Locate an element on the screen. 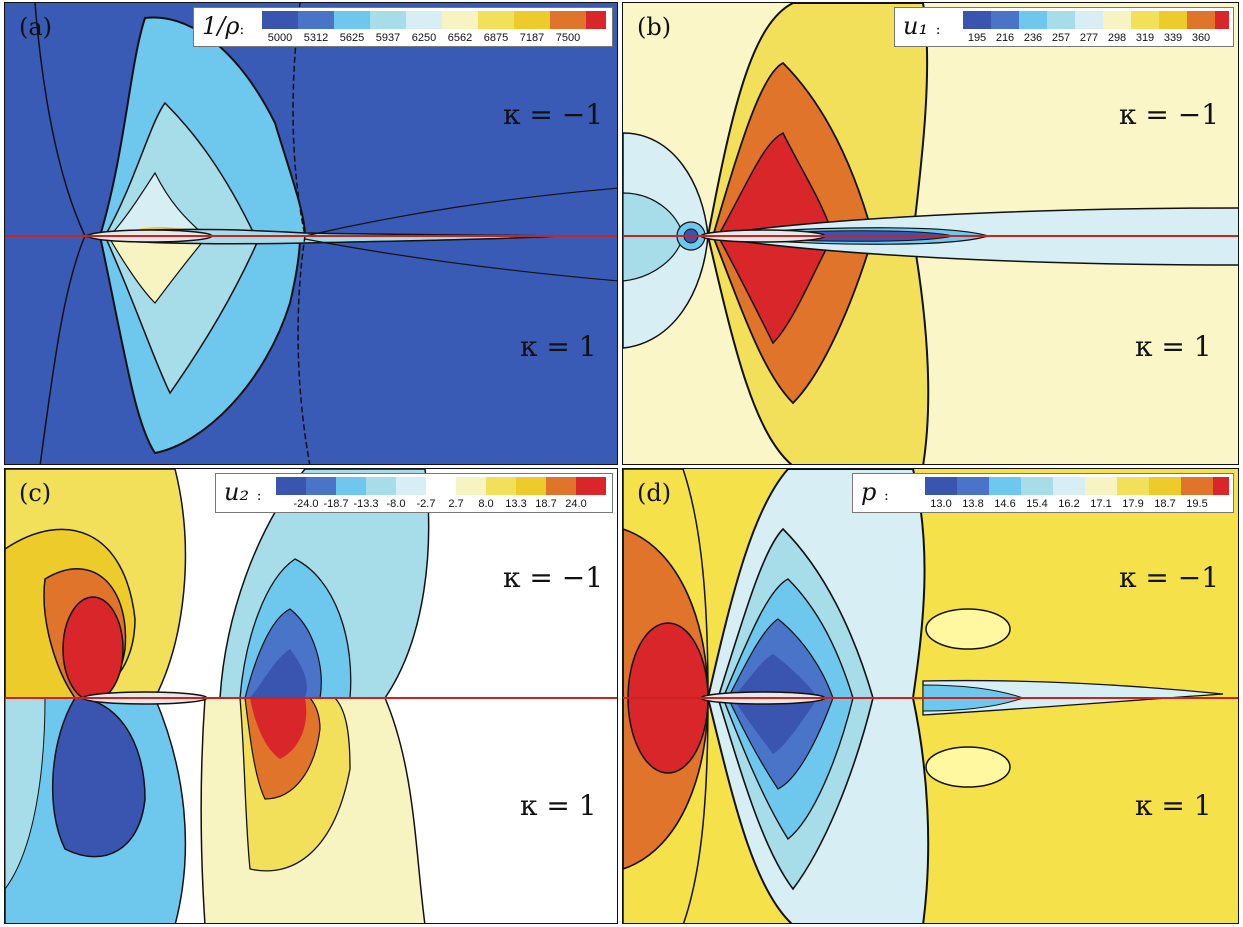 The height and width of the screenshot is (927, 1243). tick-label: 17.1 is located at coordinates (1101, 504).